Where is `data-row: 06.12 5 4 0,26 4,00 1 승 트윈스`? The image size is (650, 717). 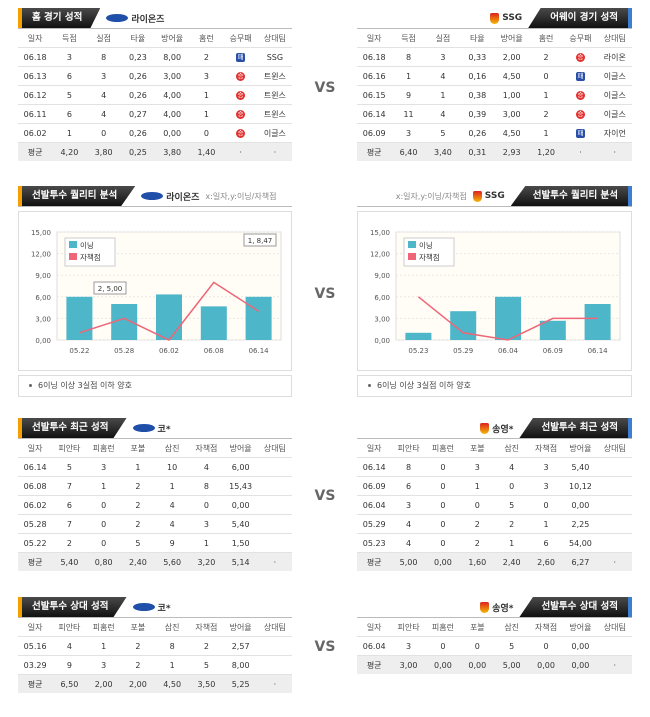 data-row: 06.12 5 4 0,26 4,00 1 승 트윈스 is located at coordinates (155, 95).